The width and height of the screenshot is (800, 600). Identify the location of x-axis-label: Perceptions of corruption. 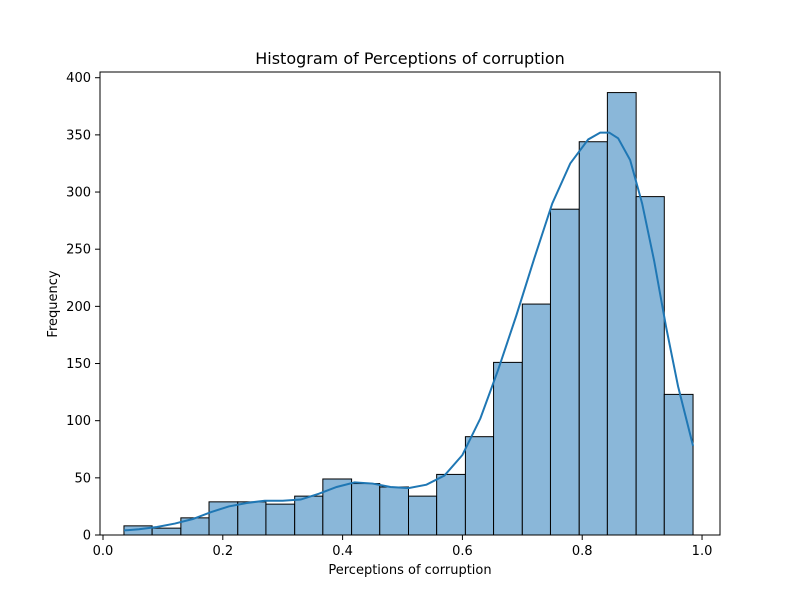
(409, 570).